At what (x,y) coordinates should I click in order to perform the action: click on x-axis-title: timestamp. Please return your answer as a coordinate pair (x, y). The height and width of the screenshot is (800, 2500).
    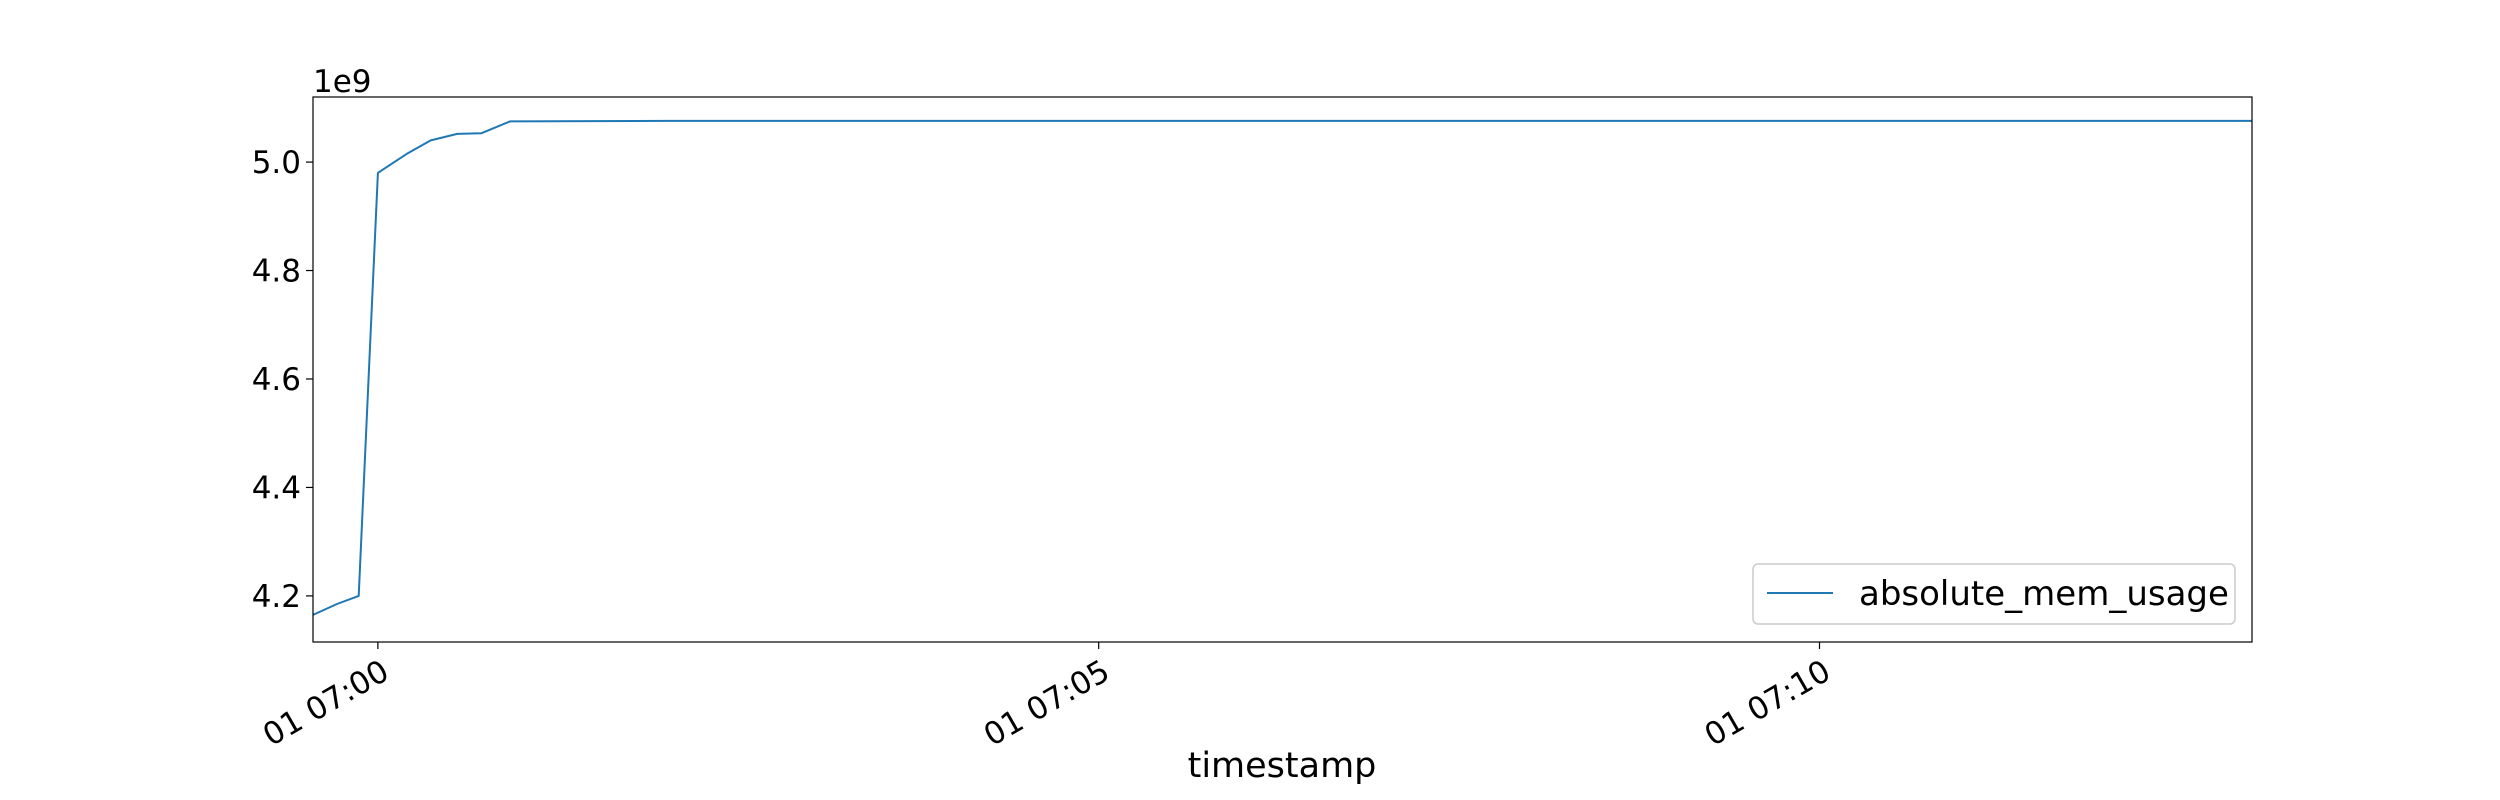
    Looking at the image, I should click on (1282, 766).